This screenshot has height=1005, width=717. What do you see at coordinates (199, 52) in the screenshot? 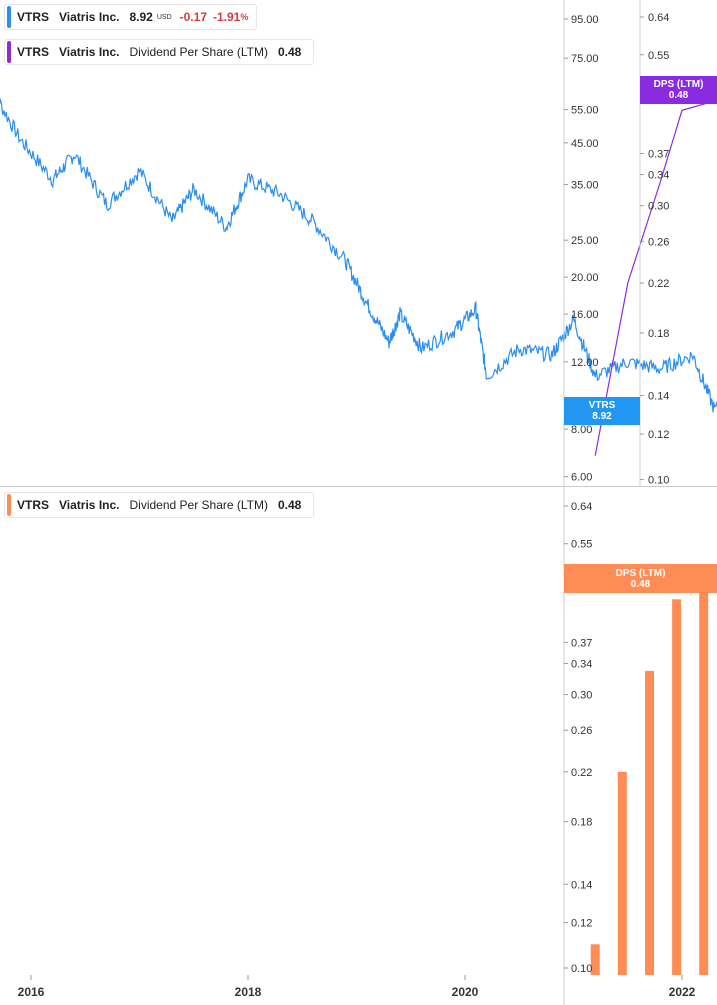
I see `dps-top-legend-metric: Dividend Per Share (LTM)` at bounding box center [199, 52].